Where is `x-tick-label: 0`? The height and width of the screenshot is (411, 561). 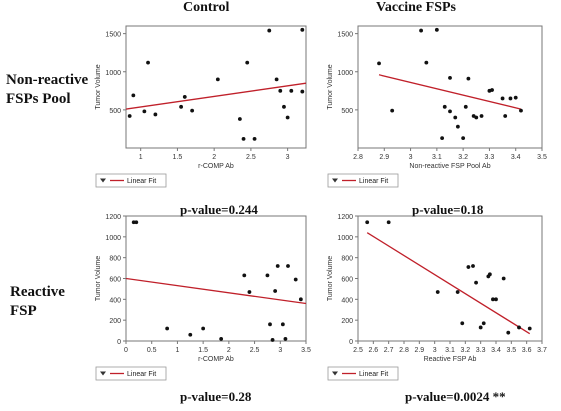
x-tick-label: 0 is located at coordinates (126, 350).